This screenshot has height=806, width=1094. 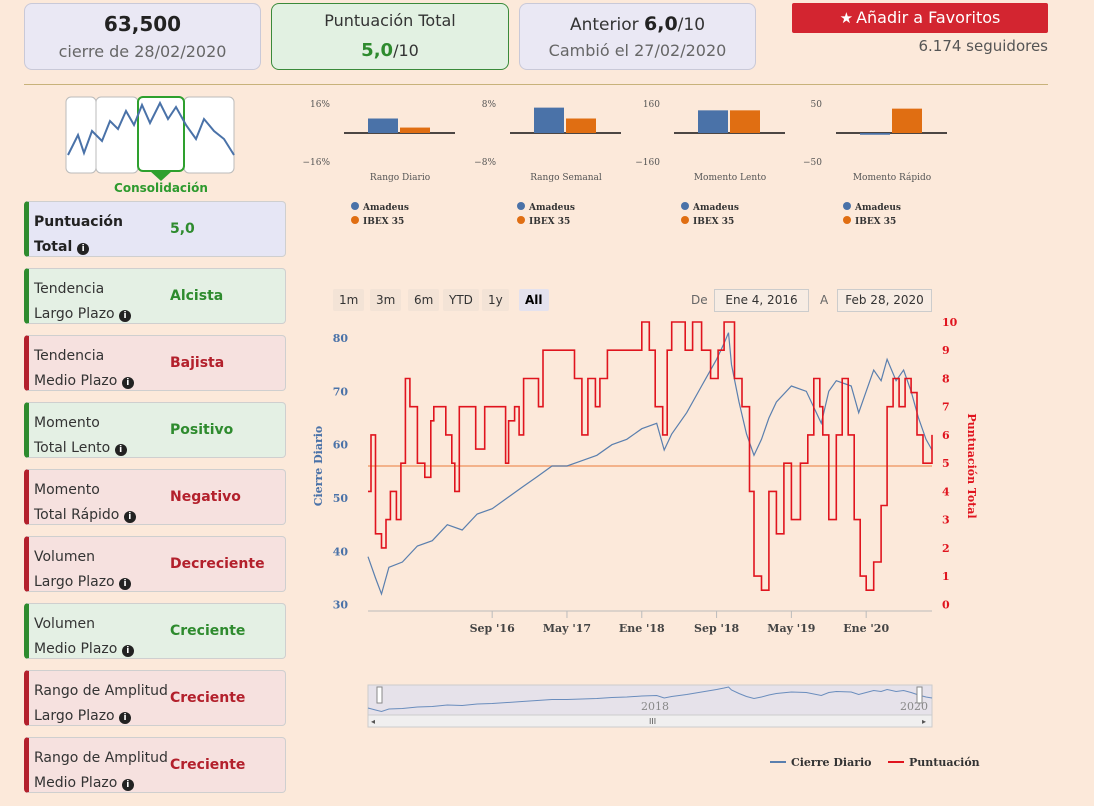 I want to click on previous-score-changed: Cambió el 27/02/2020, so click(x=637, y=50).